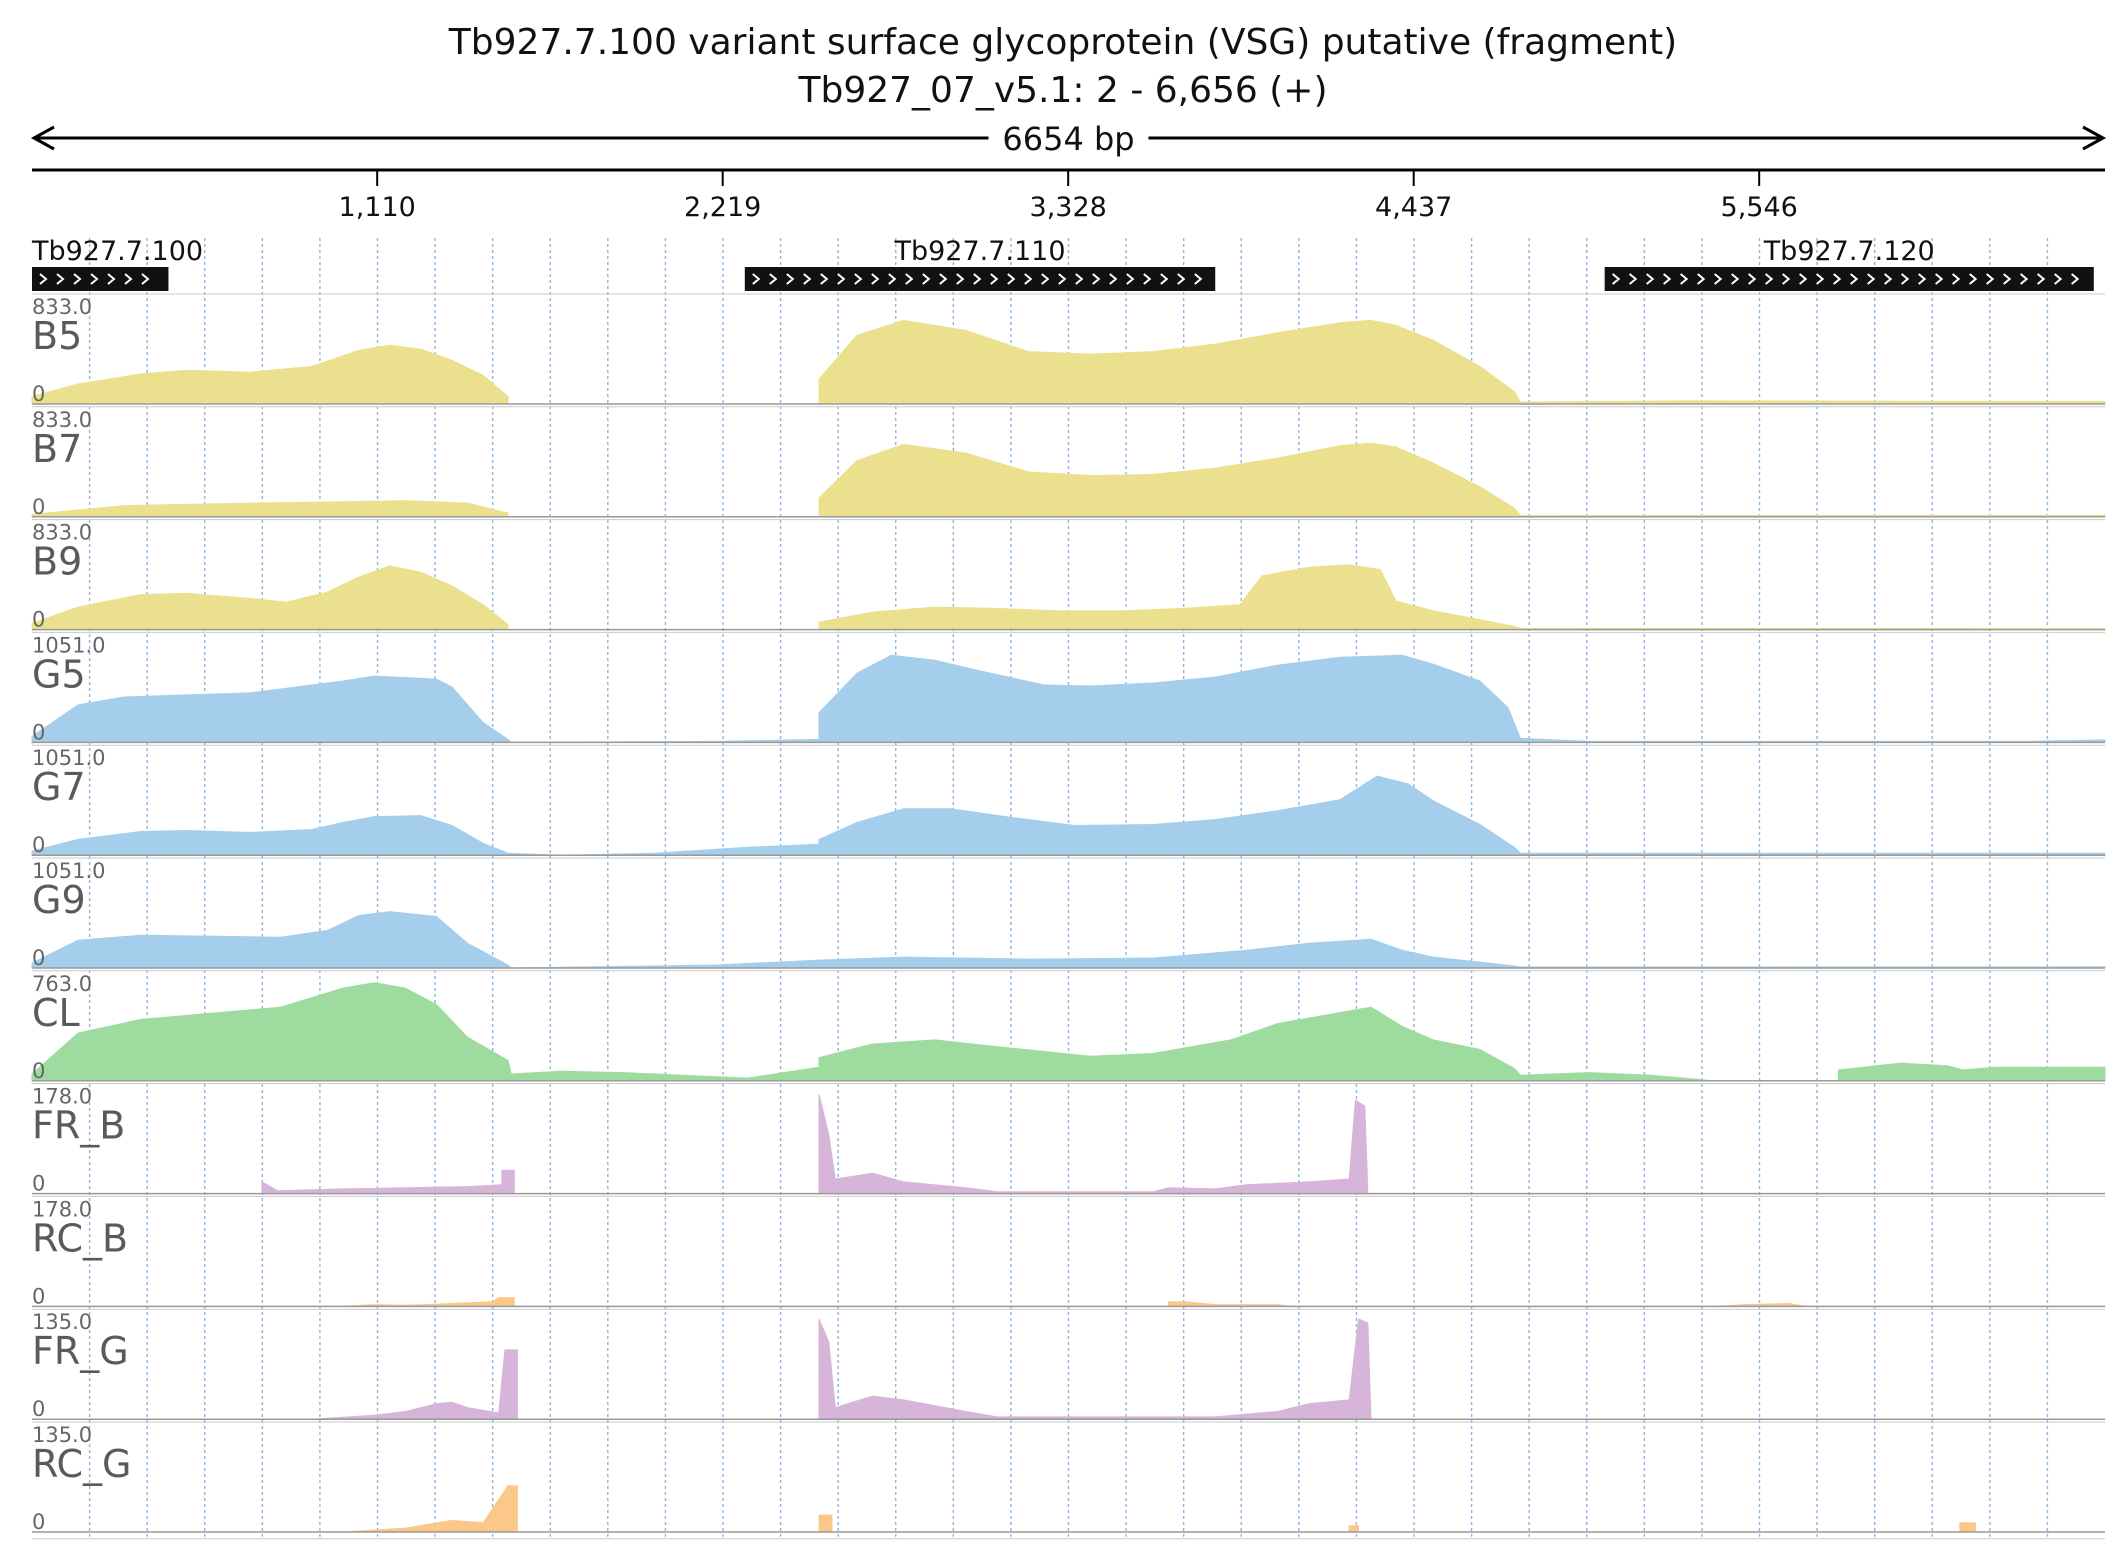 The image size is (2126, 1561). I want to click on track-cl: 763.0CL 0, so click(1068, 1026).